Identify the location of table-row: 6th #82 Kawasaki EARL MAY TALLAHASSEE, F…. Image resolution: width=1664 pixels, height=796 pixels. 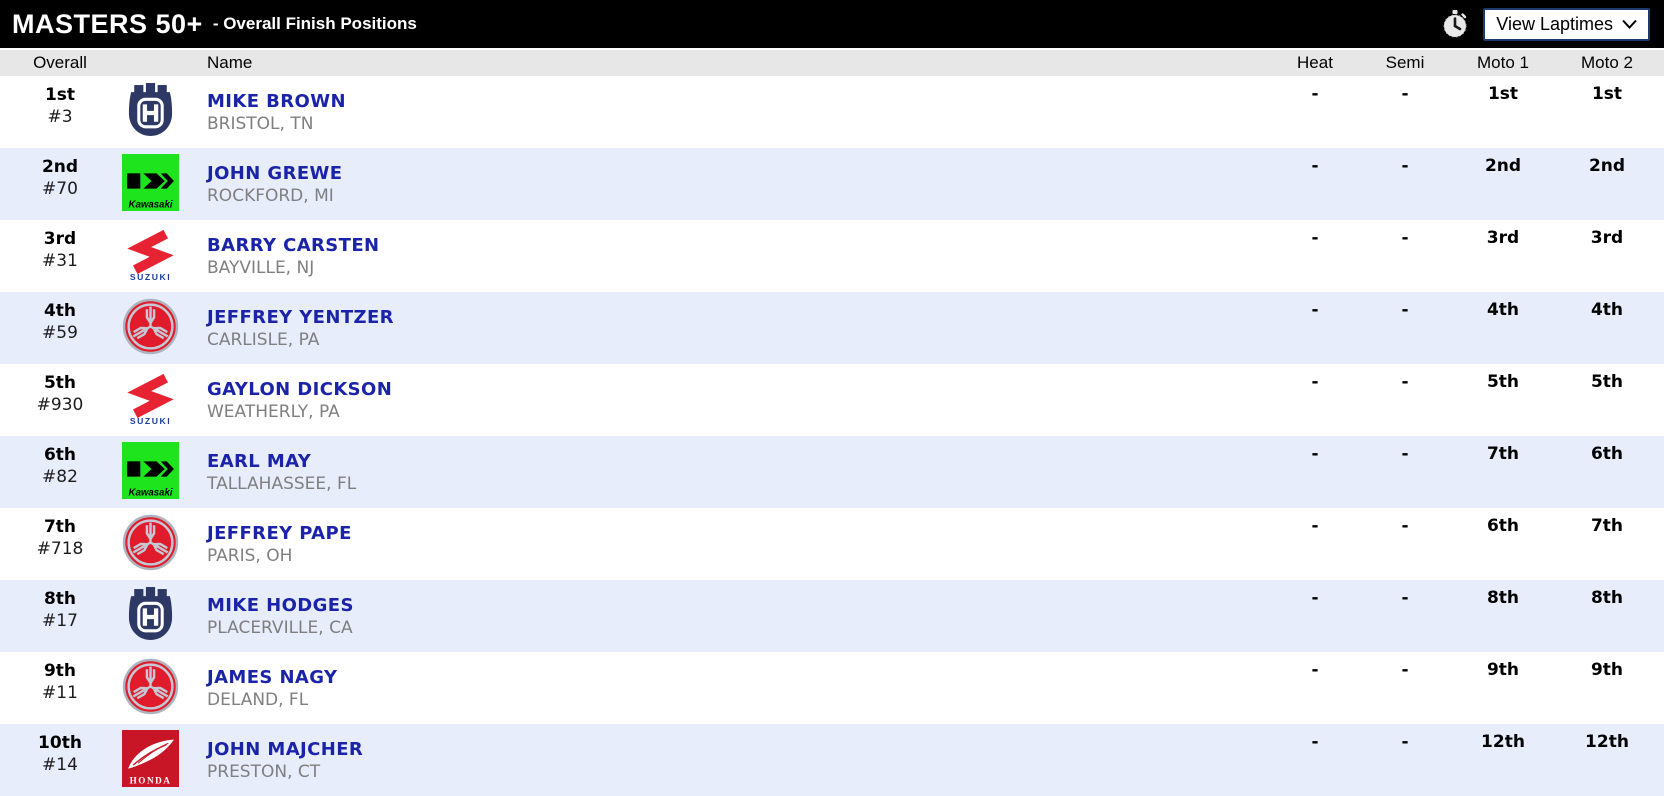
(832, 472).